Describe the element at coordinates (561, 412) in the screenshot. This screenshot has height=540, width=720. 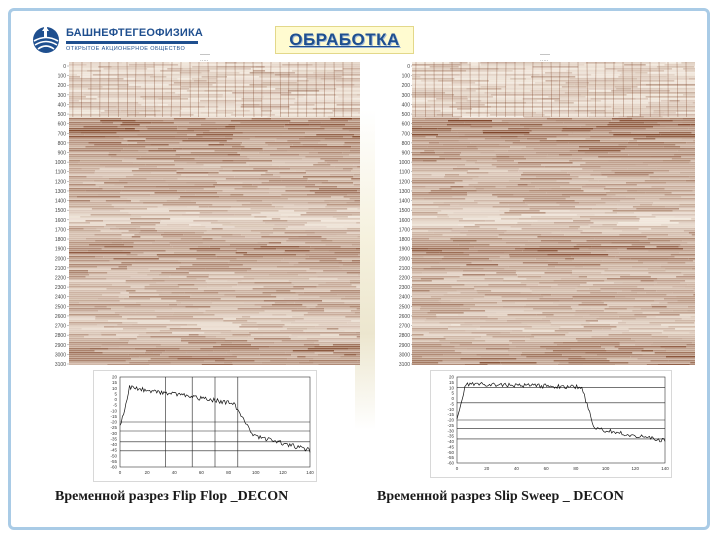
I see `spectrum-curve` at that location.